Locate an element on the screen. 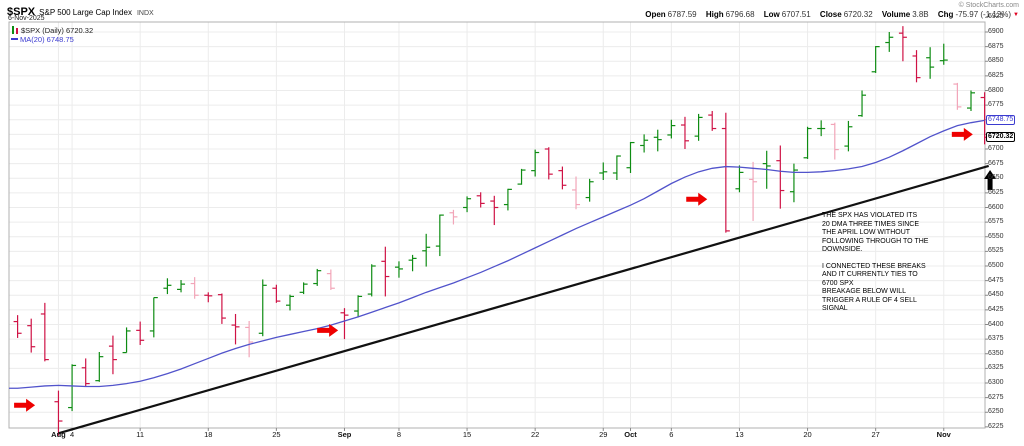  x-axis-label-27: 27 is located at coordinates (875, 434).